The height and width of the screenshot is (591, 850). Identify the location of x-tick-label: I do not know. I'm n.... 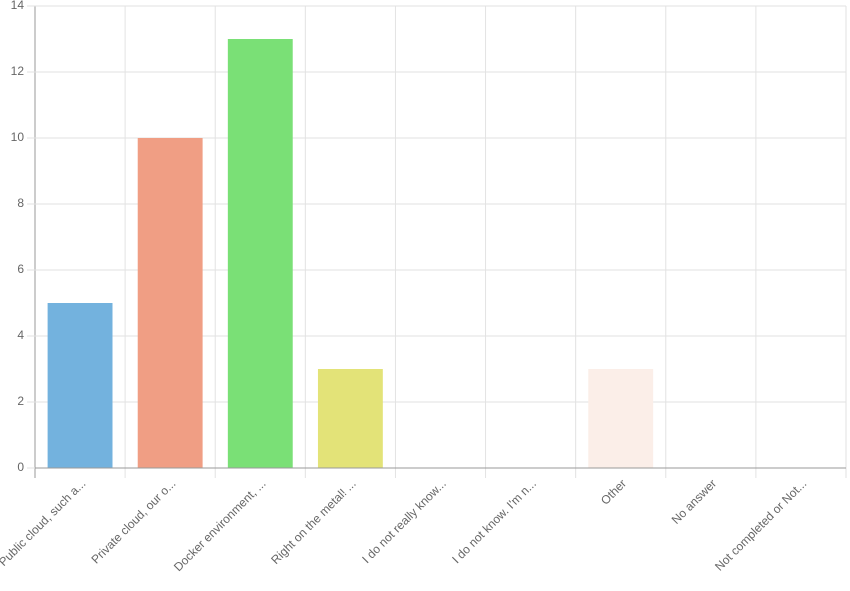
(494, 521).